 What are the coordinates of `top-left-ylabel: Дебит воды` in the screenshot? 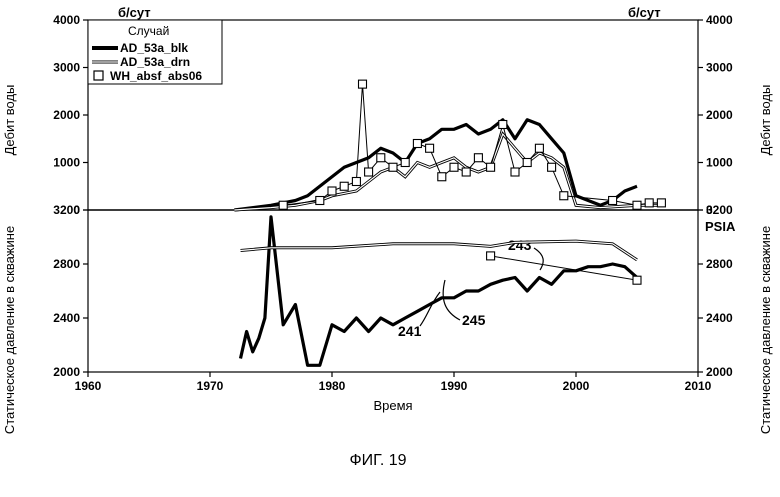 It's located at (9, 120).